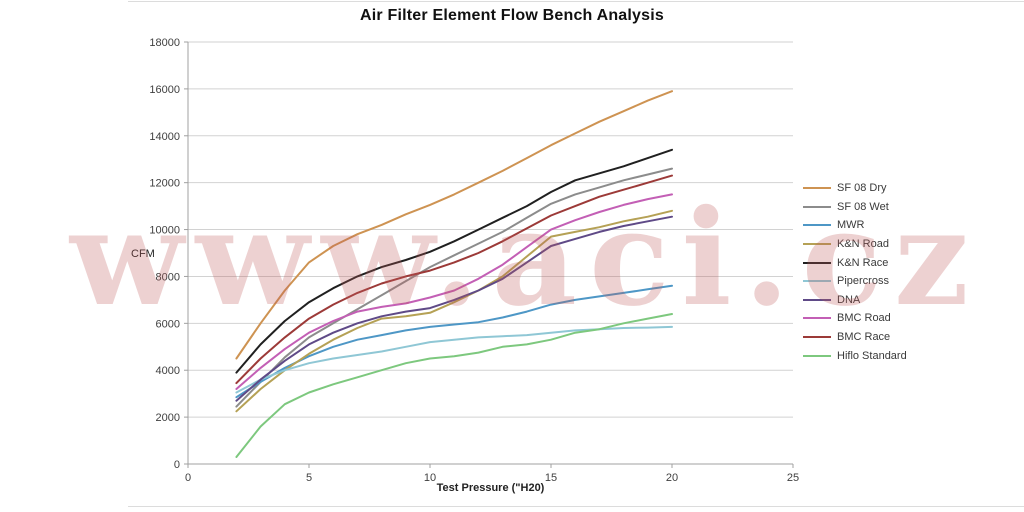 Image resolution: width=1024 pixels, height=512 pixels. I want to click on legend-label: K&N Race, so click(863, 262).